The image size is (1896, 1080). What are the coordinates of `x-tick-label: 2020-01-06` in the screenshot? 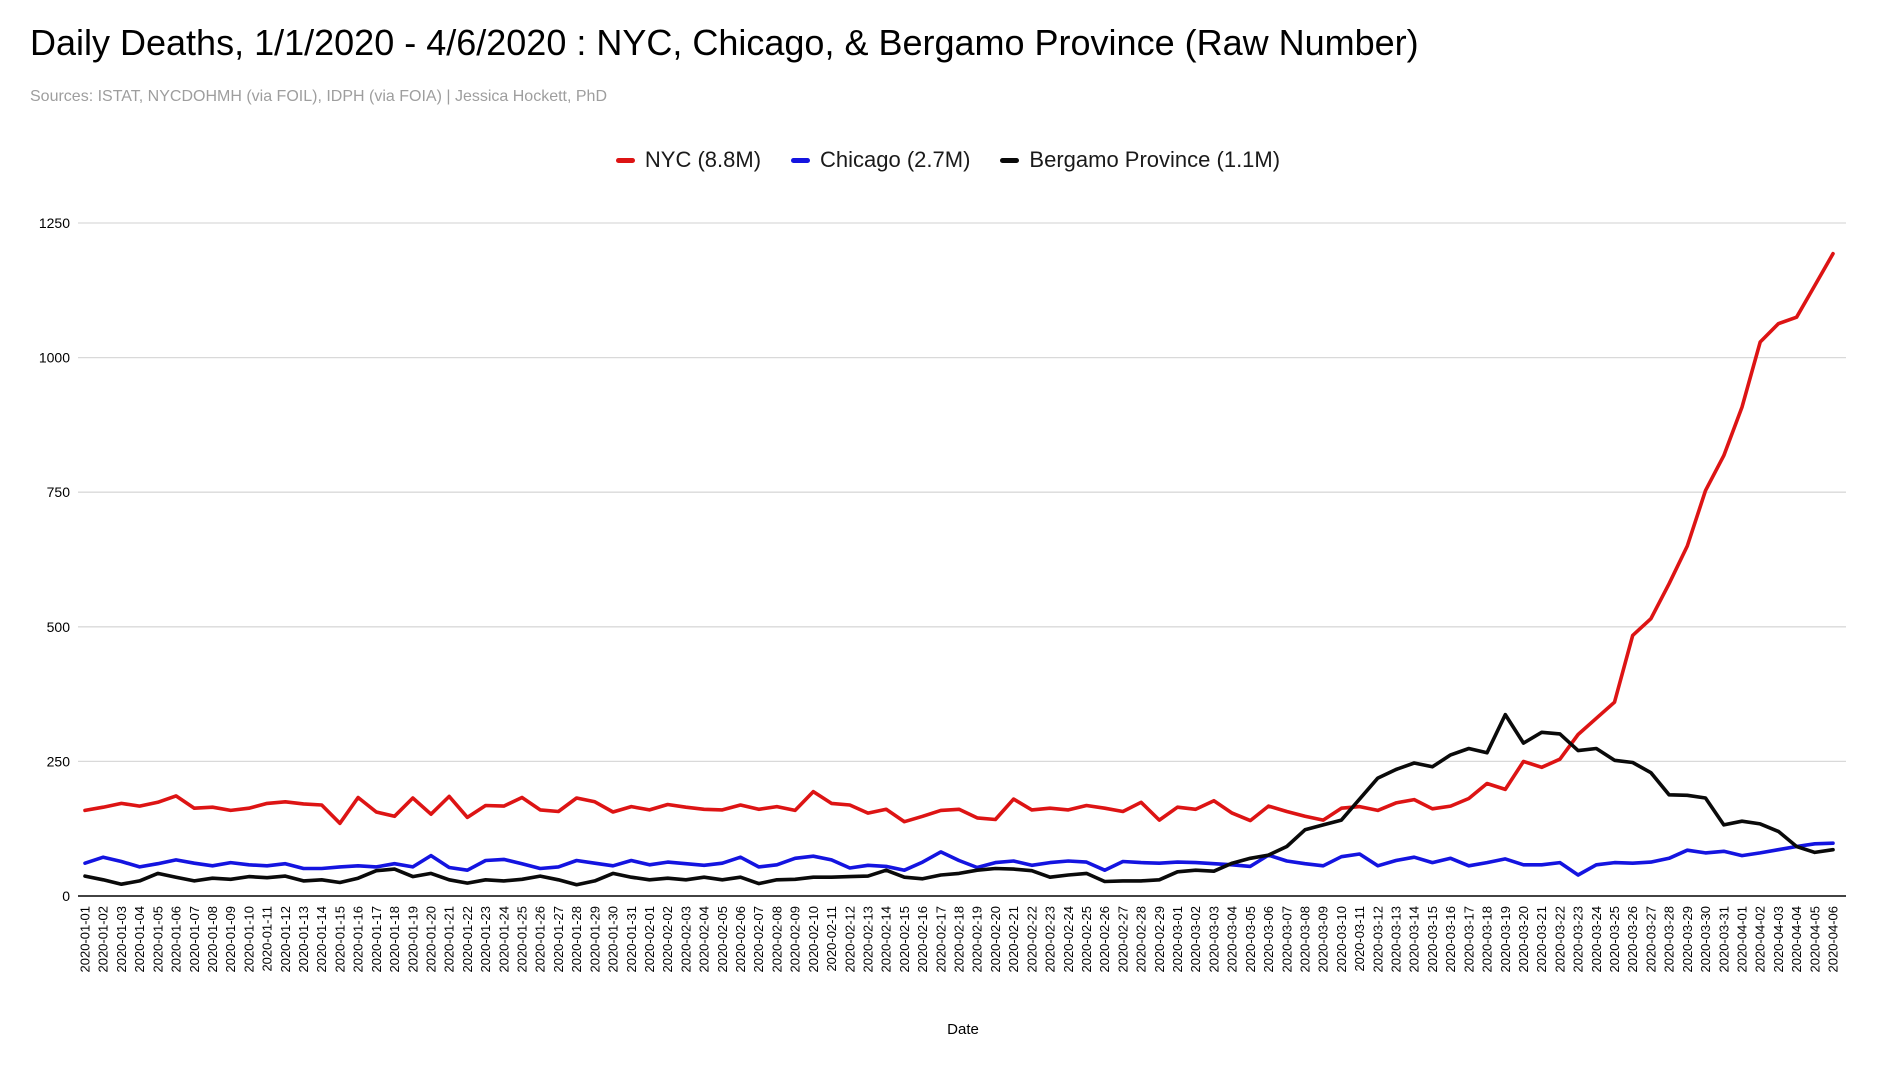 It's located at (176, 939).